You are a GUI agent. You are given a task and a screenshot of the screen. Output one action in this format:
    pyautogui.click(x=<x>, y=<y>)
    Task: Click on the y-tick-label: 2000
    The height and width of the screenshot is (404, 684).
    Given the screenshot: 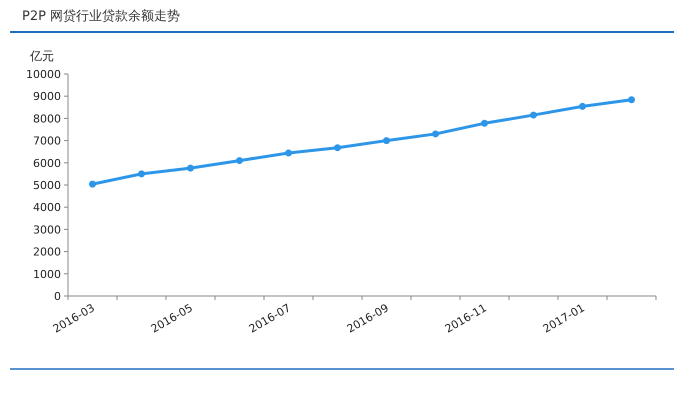 What is the action you would take?
    pyautogui.click(x=47, y=252)
    